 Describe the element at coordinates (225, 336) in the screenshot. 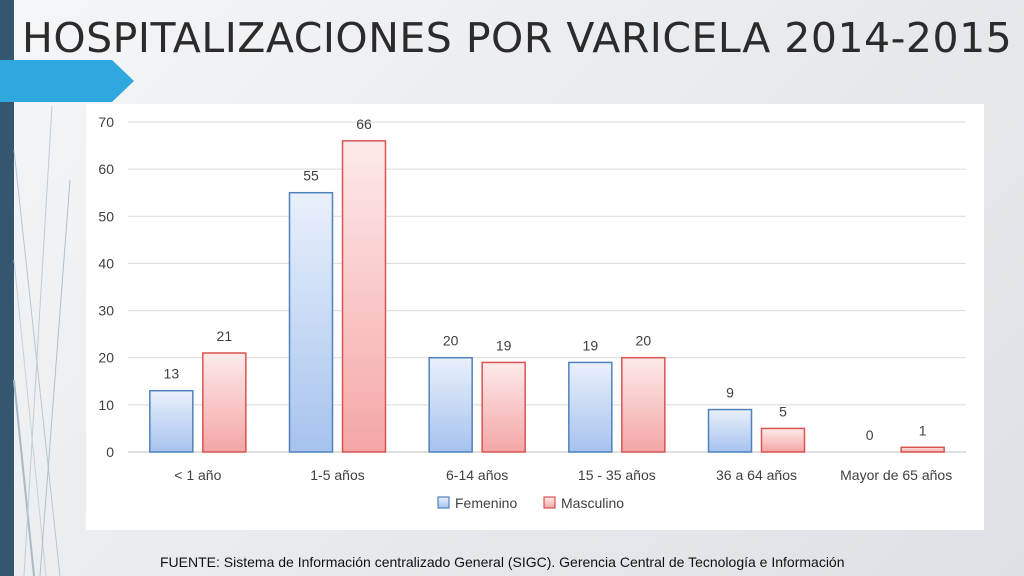

I see `data-label: 21` at that location.